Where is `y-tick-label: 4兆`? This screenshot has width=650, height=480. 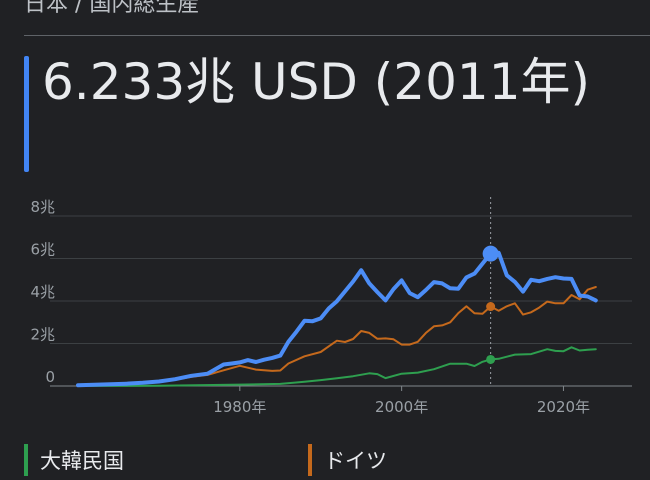
y-tick-label: 4兆 is located at coordinates (42, 292).